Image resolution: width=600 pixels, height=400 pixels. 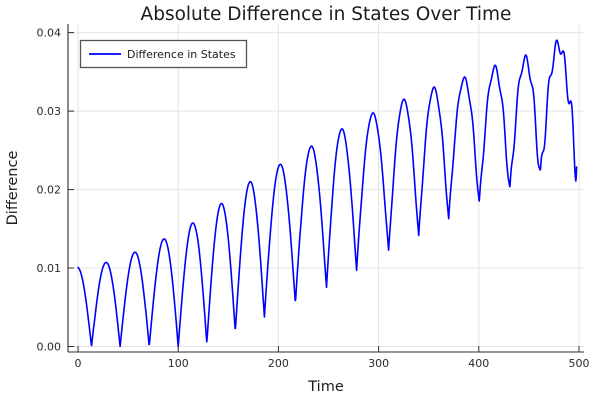 What do you see at coordinates (49, 347) in the screenshot?
I see `y-tick-label: 0.00` at bounding box center [49, 347].